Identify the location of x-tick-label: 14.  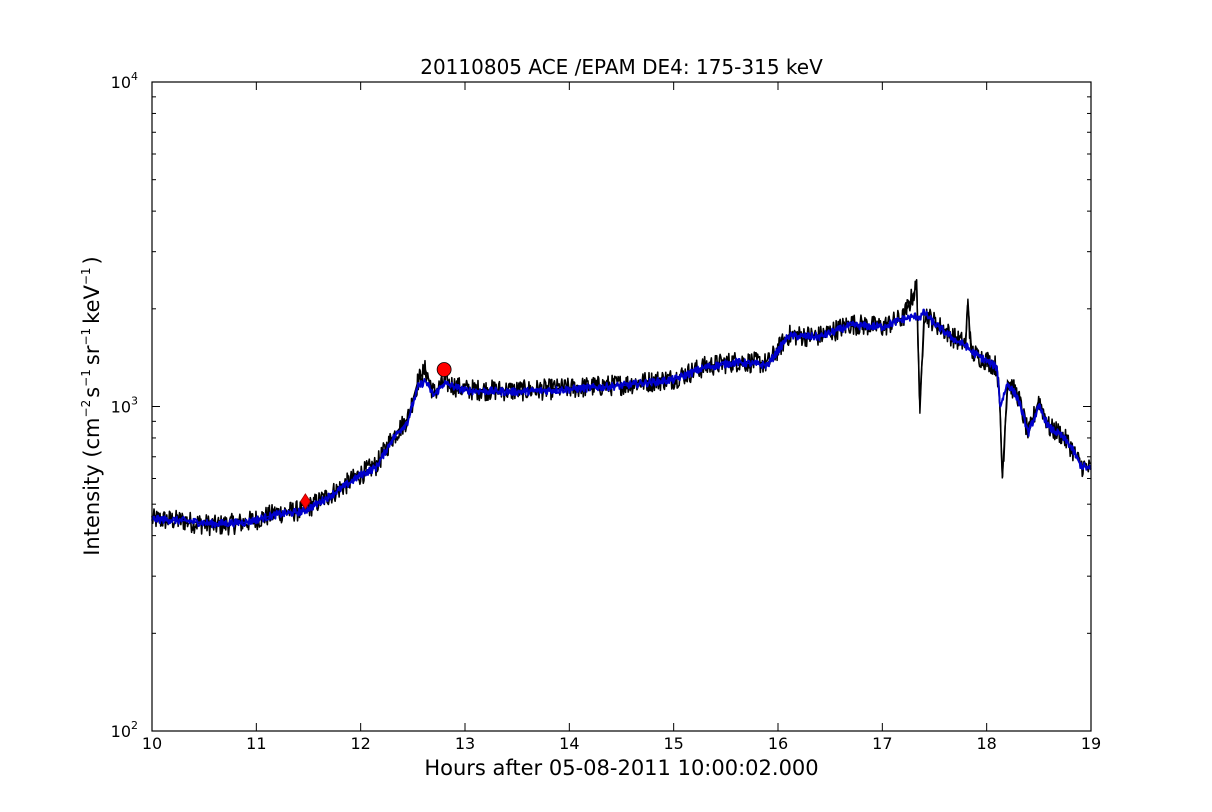
(569, 743).